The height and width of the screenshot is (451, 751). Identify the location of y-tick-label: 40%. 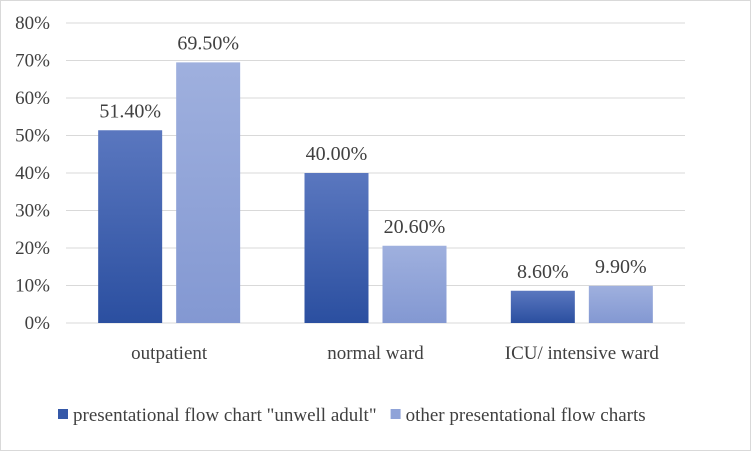
(32, 173).